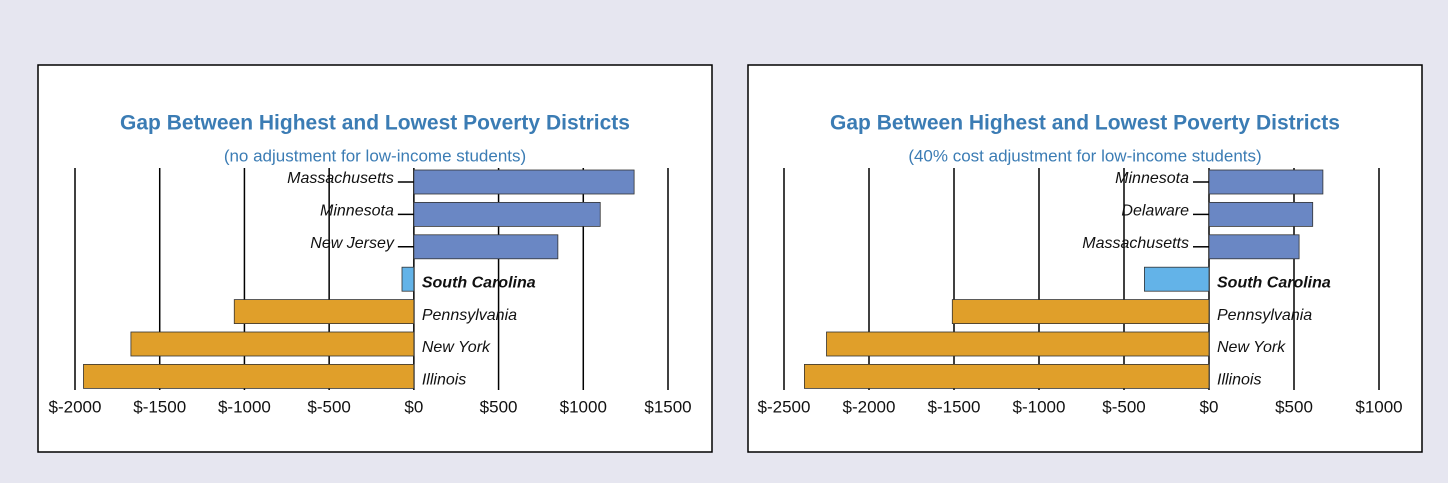 This screenshot has width=1448, height=483. I want to click on x-tick-label: $-2500, so click(784, 406).